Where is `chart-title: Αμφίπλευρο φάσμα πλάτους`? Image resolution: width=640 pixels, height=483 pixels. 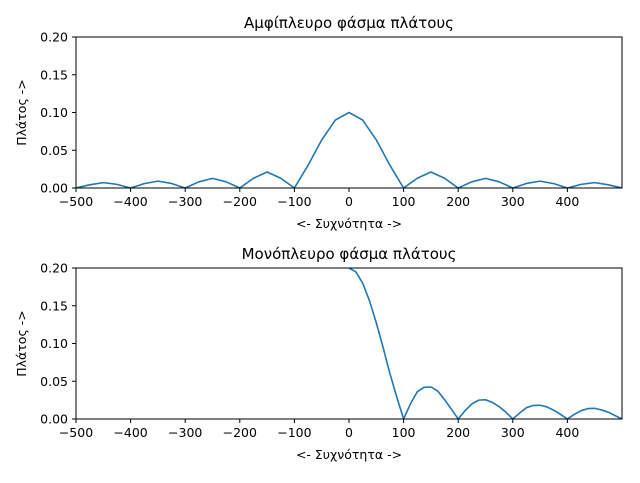 chart-title: Αμφίπλευρο φάσμα πλάτους is located at coordinates (349, 23).